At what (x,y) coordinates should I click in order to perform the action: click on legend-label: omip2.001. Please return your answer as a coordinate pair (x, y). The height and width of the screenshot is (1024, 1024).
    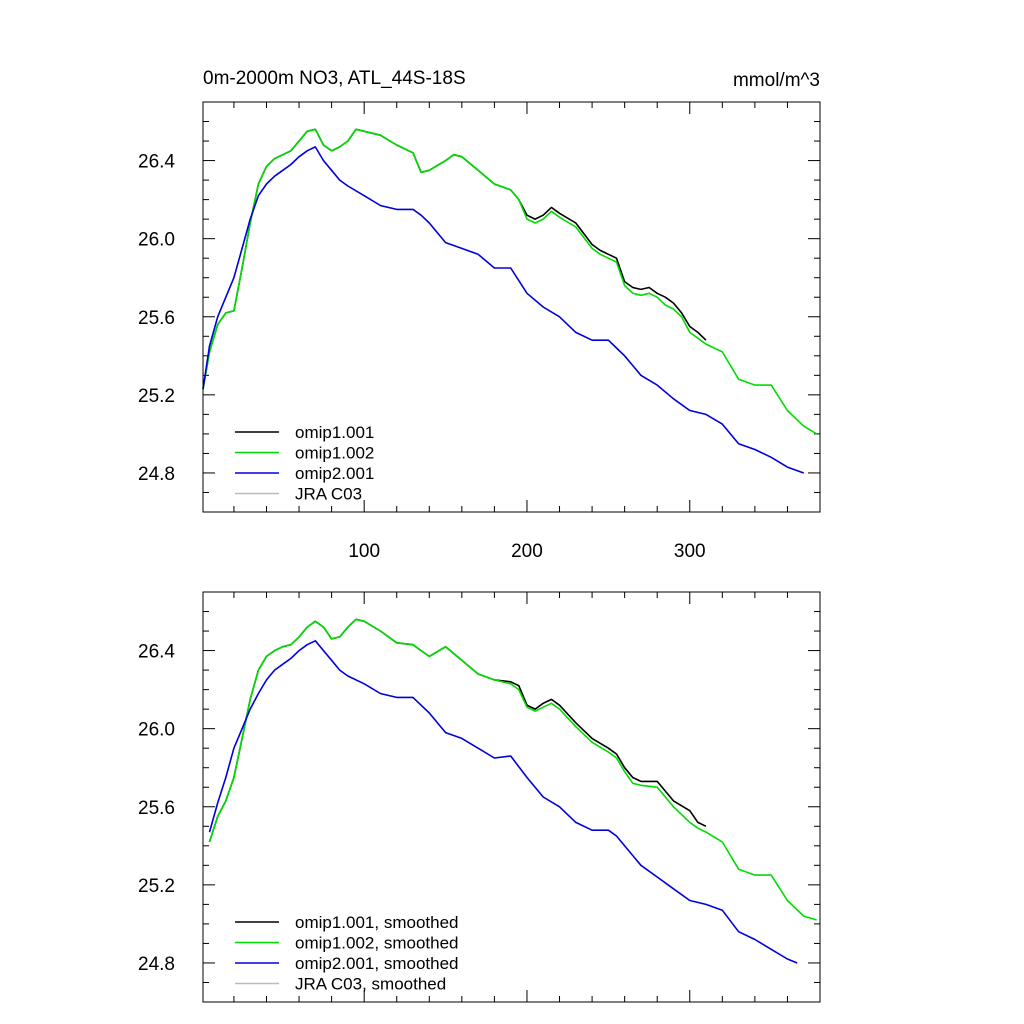
    Looking at the image, I should click on (334, 473).